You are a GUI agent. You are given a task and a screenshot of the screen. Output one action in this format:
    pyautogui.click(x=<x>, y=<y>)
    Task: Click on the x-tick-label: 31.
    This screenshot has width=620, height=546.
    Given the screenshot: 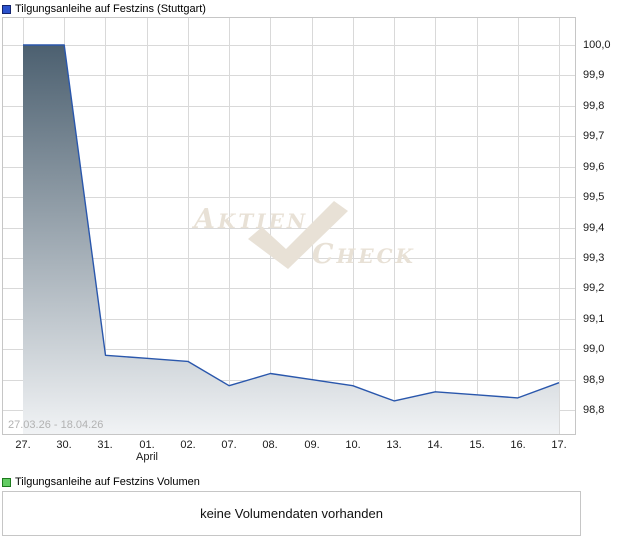 What is the action you would take?
    pyautogui.click(x=105, y=445)
    